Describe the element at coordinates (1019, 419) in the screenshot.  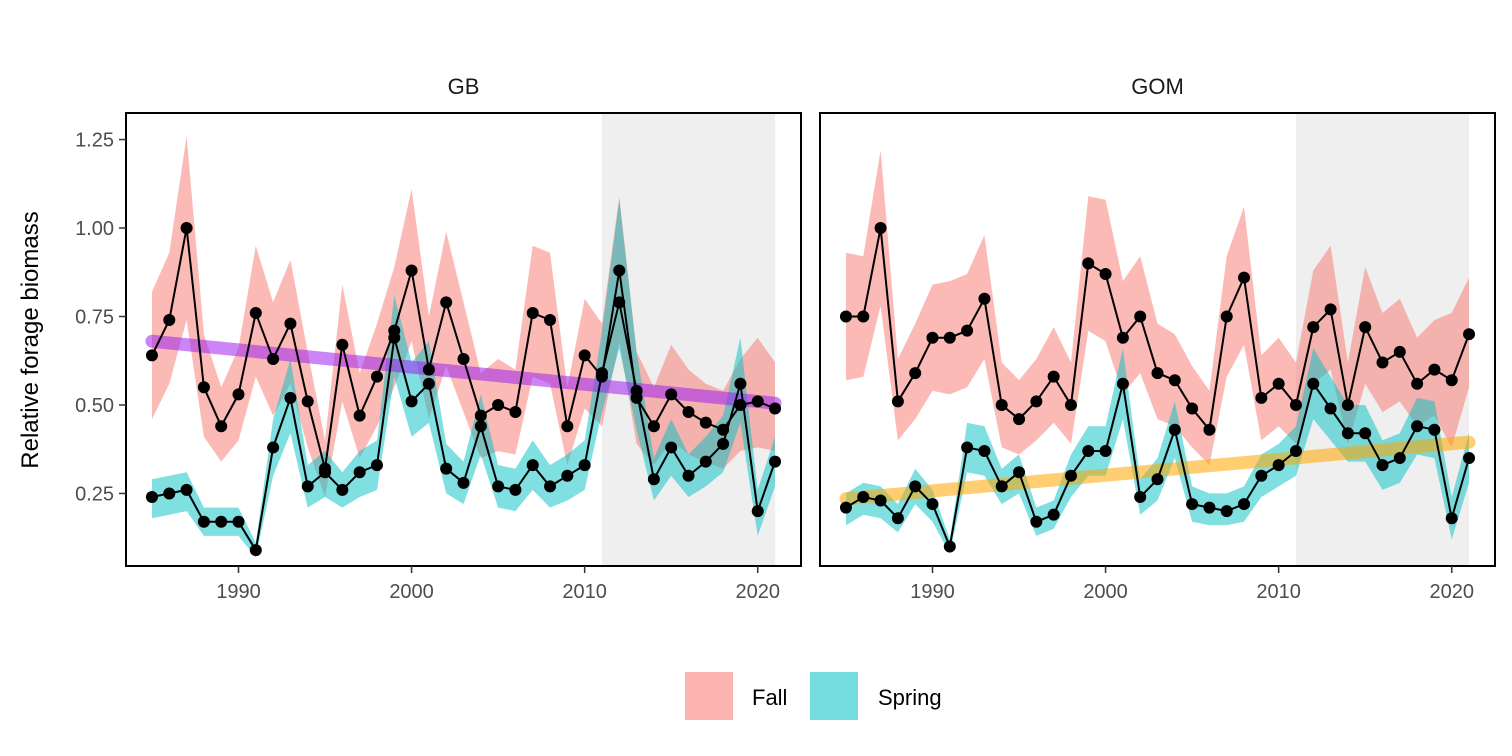
I see `fall-point-1995` at that location.